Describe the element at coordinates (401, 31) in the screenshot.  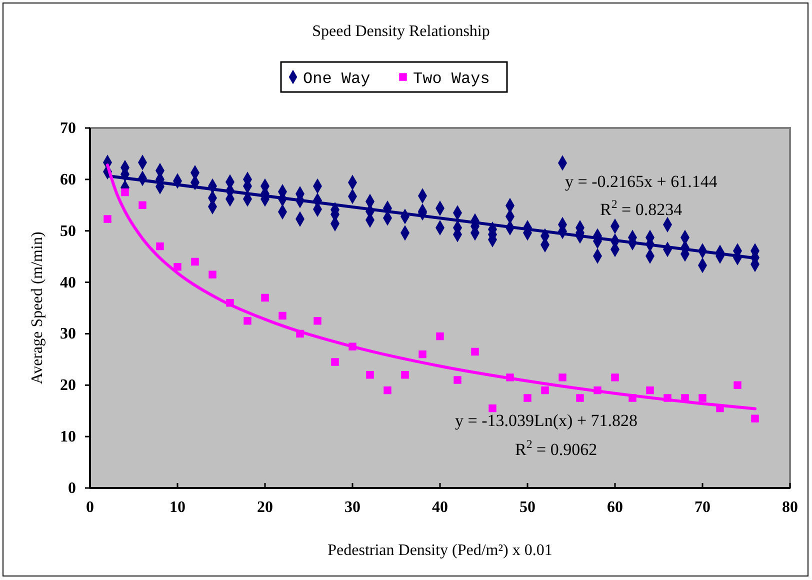
I see `chart-title: Speed Density Relationship` at that location.